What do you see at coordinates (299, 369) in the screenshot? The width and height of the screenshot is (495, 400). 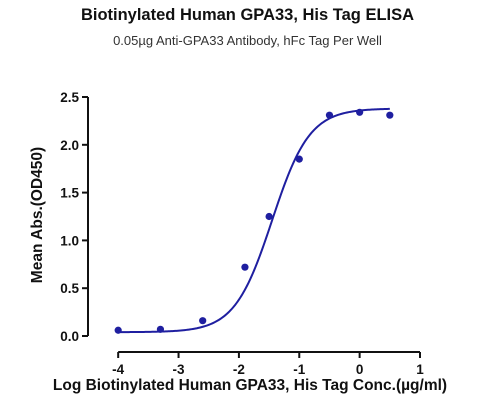 I see `x-tick-label: -1` at bounding box center [299, 369].